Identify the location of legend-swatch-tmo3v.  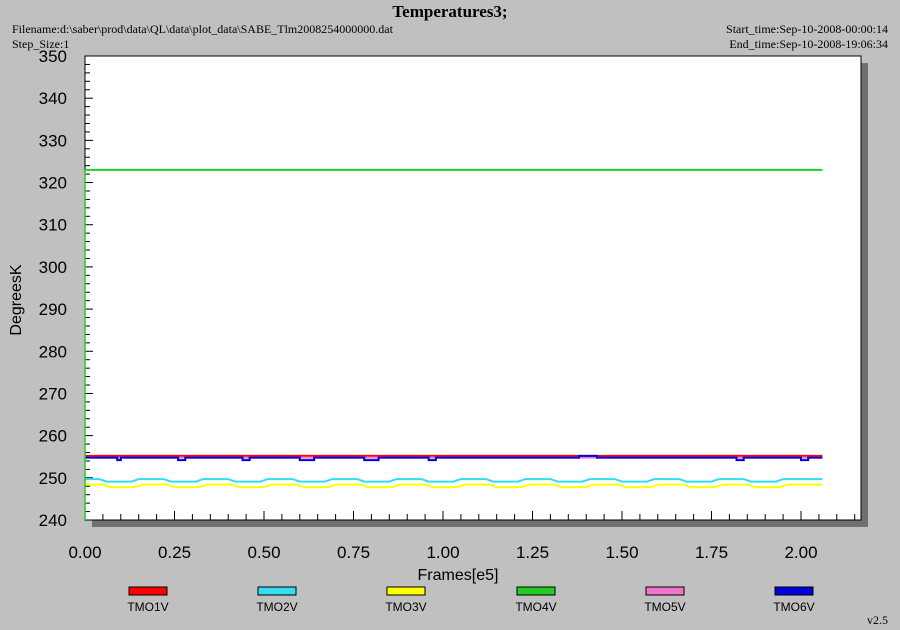
(406, 591).